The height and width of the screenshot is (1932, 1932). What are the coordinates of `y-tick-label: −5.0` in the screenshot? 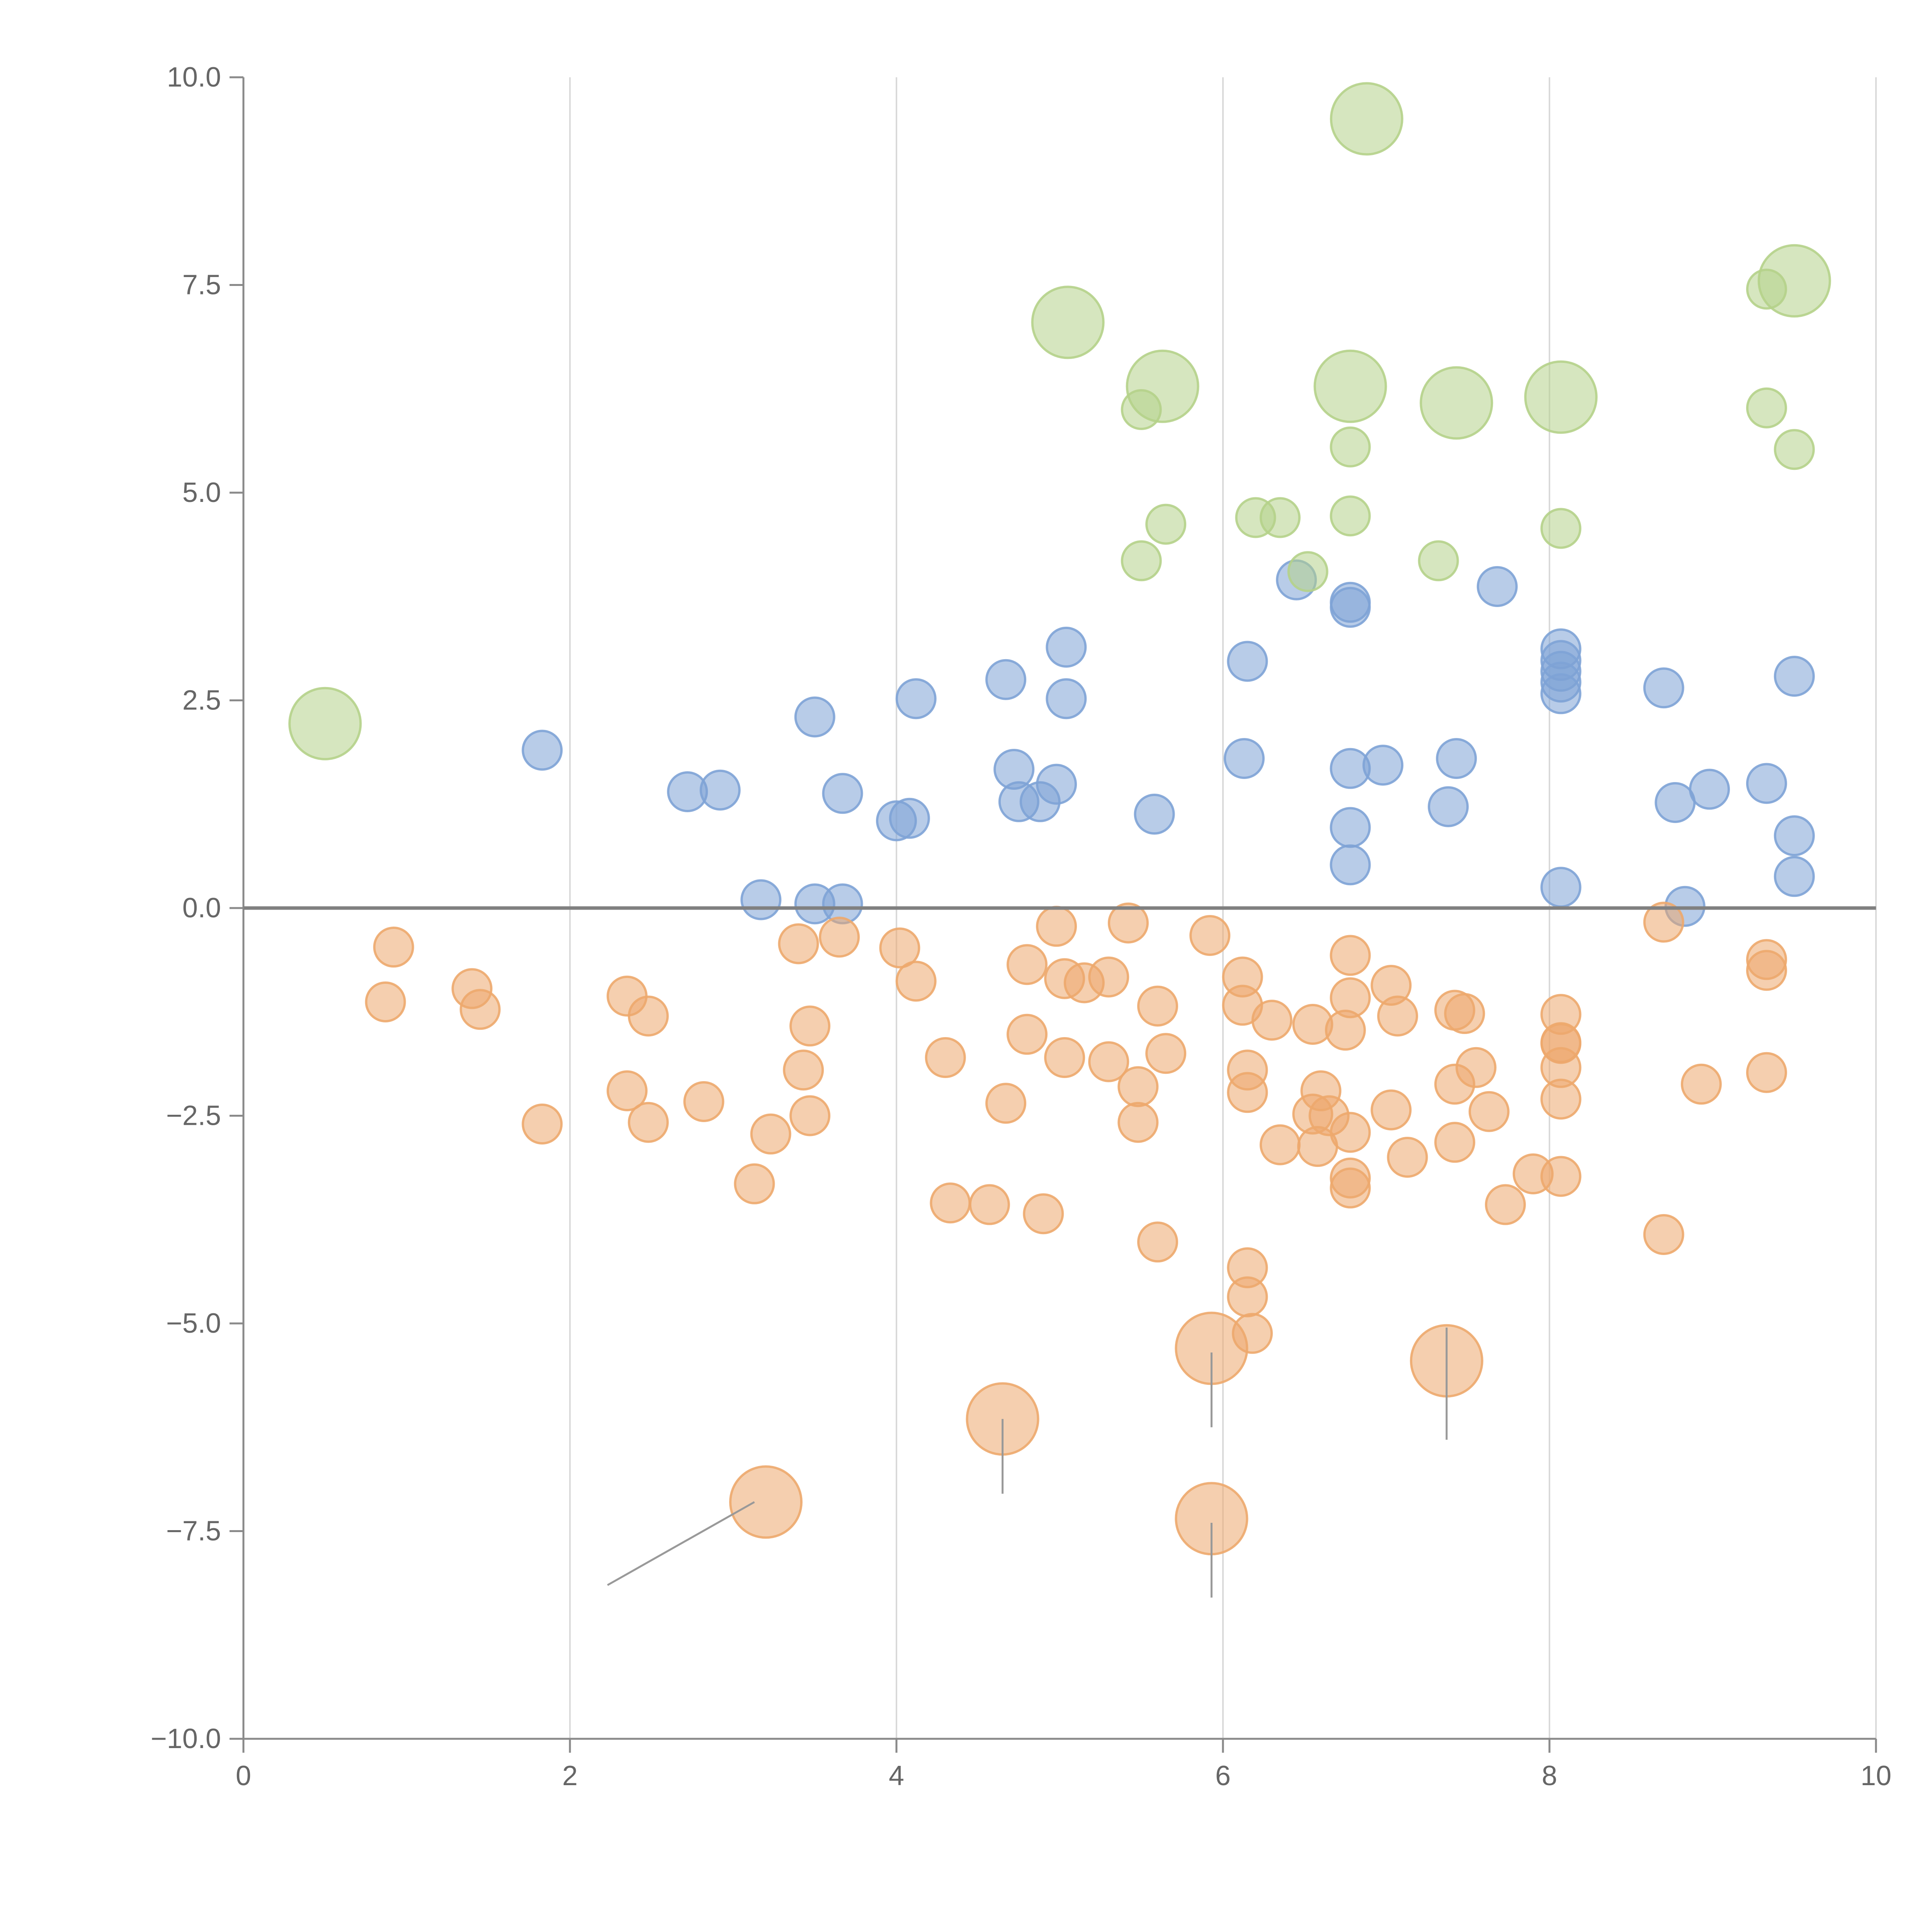 It's located at (193, 1324).